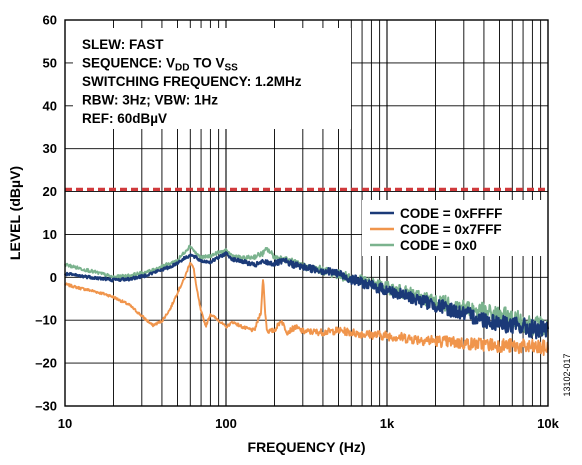 The height and width of the screenshot is (465, 582). What do you see at coordinates (307, 447) in the screenshot?
I see `x-axis-title: FREQUENCY (Hz)` at bounding box center [307, 447].